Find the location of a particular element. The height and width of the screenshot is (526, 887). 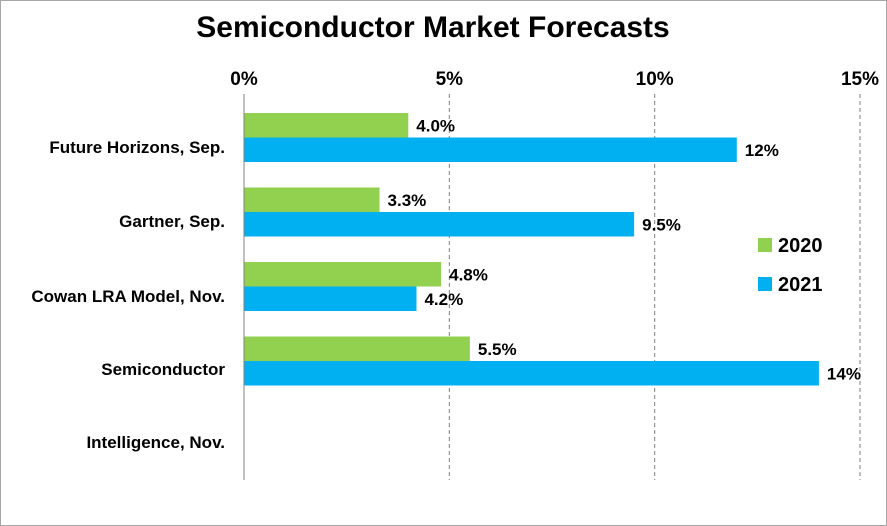

x-tick-label: 5% is located at coordinates (450, 79).